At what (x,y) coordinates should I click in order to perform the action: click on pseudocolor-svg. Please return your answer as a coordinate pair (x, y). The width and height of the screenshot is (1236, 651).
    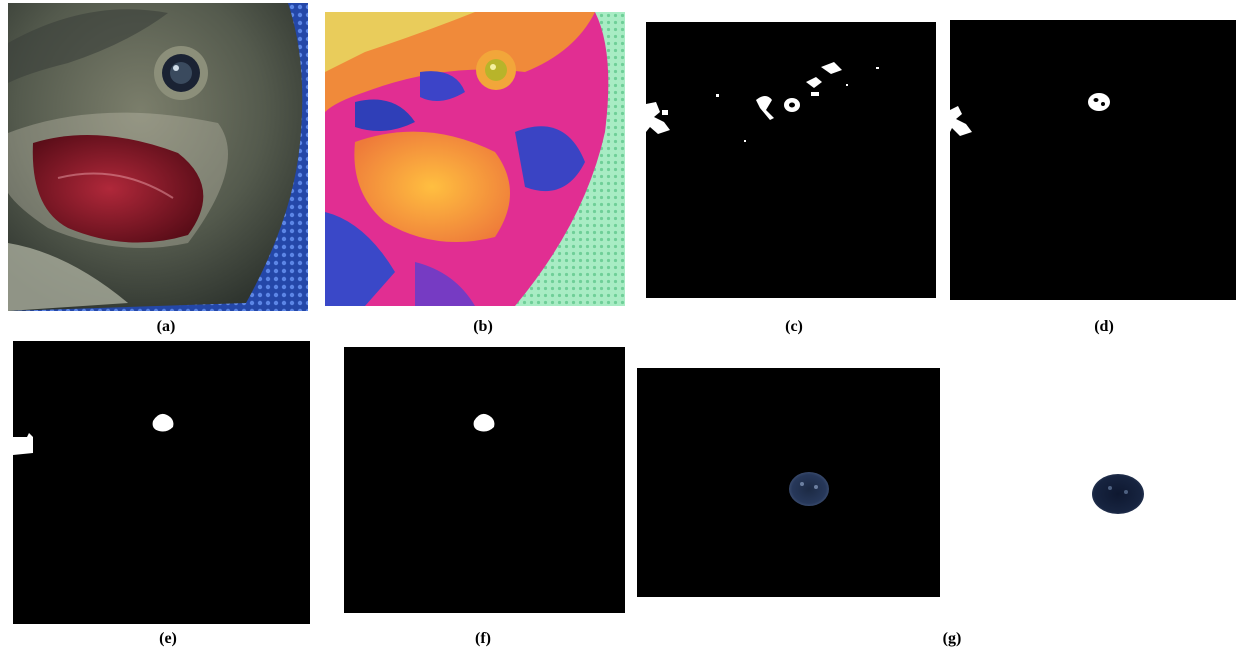
    Looking at the image, I should click on (475, 159).